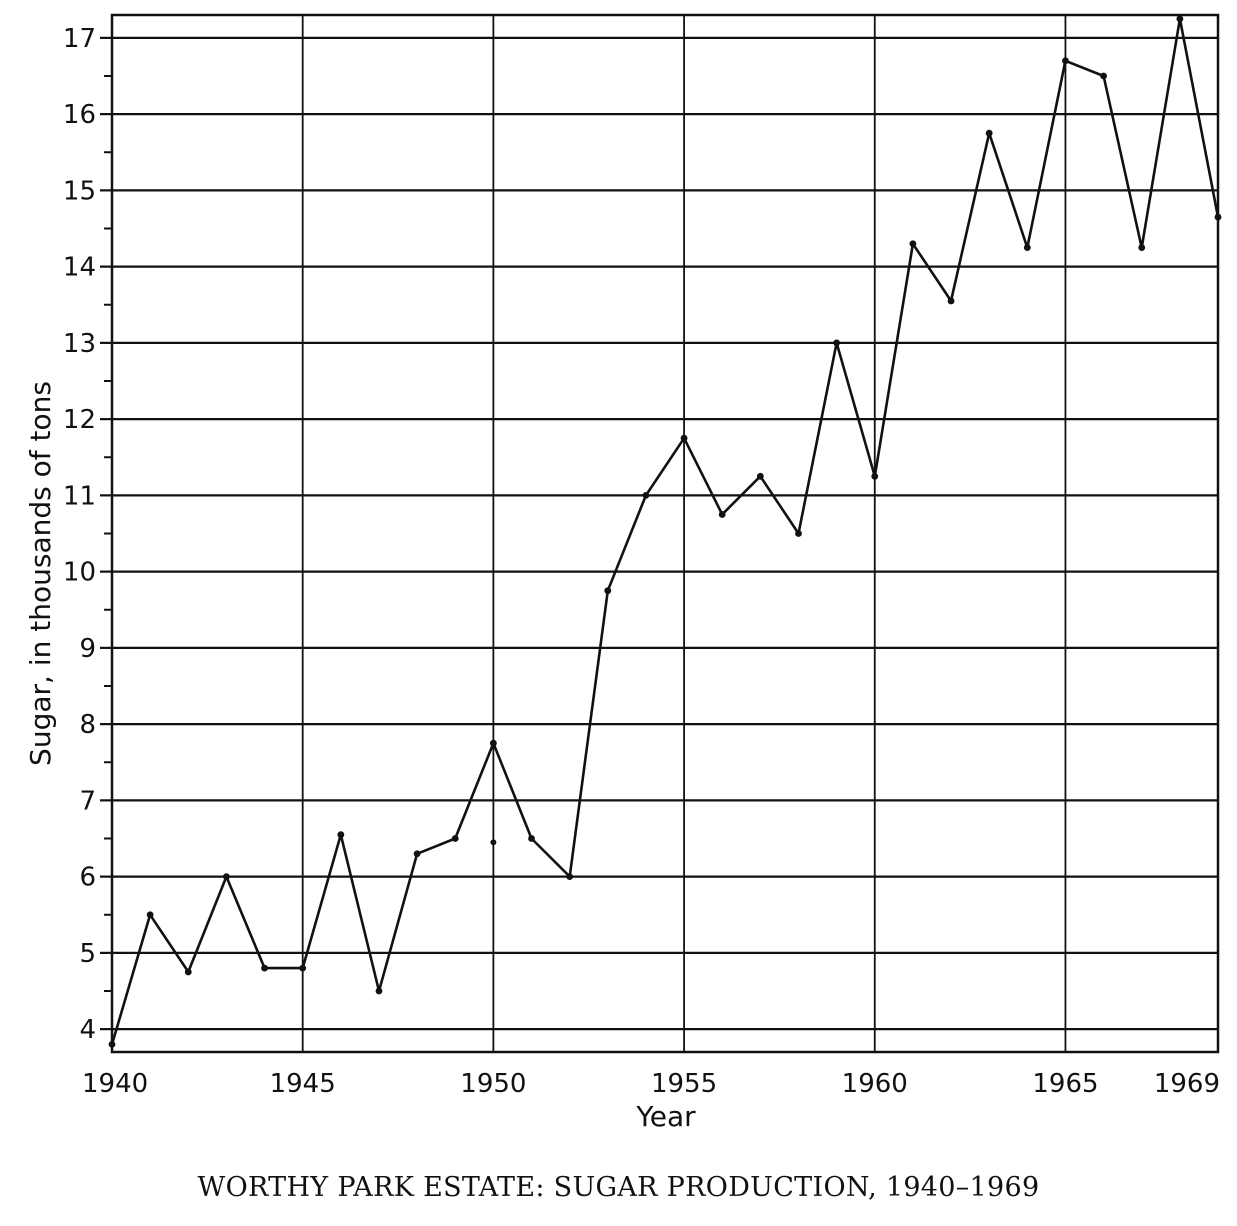  I want to click on x-tick-label: 1940, so click(115, 1084).